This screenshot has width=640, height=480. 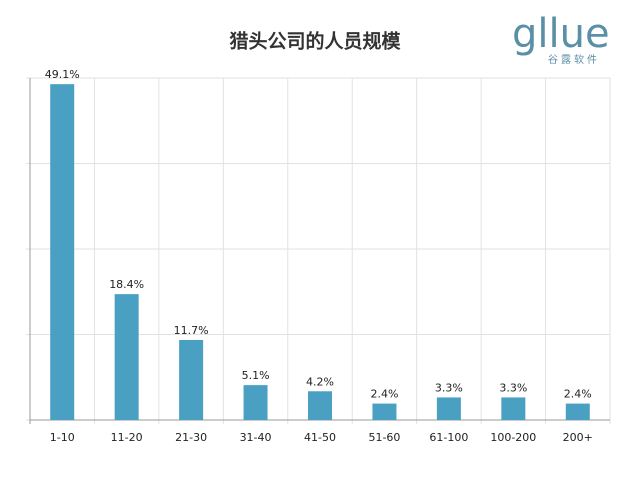 I want to click on value-label: 11.7%, so click(x=191, y=330).